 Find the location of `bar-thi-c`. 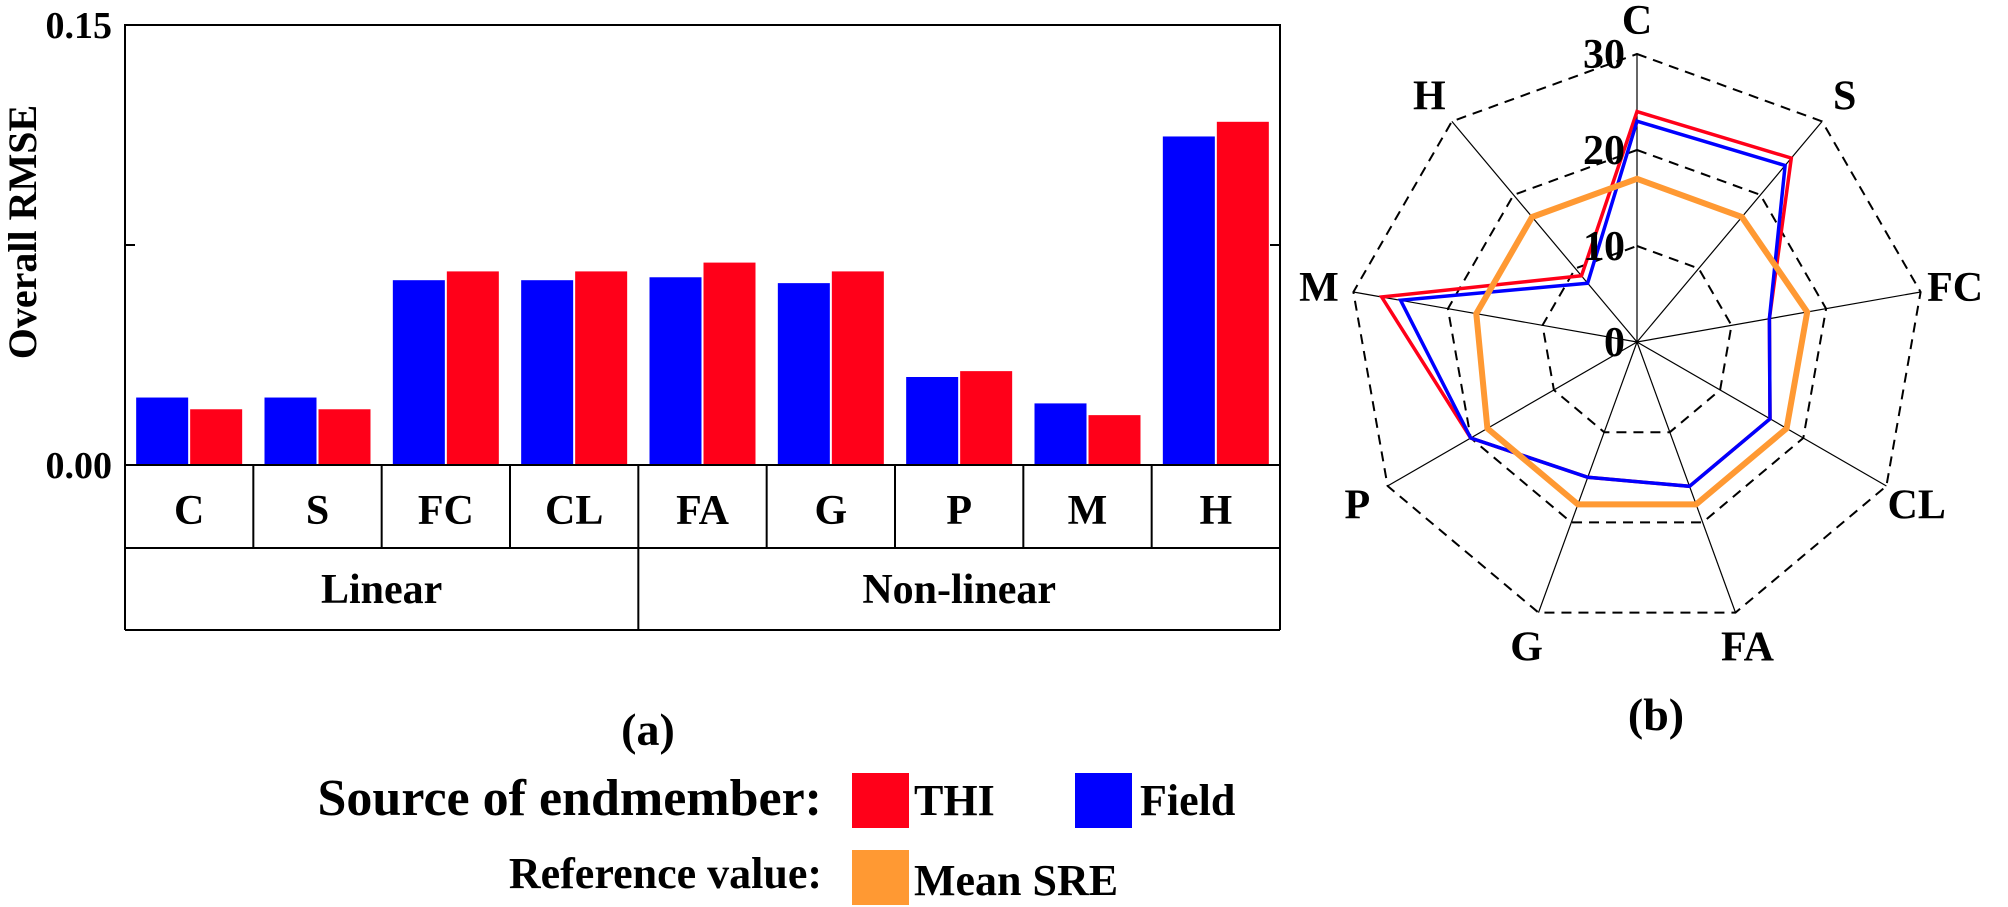

bar-thi-c is located at coordinates (216, 437).